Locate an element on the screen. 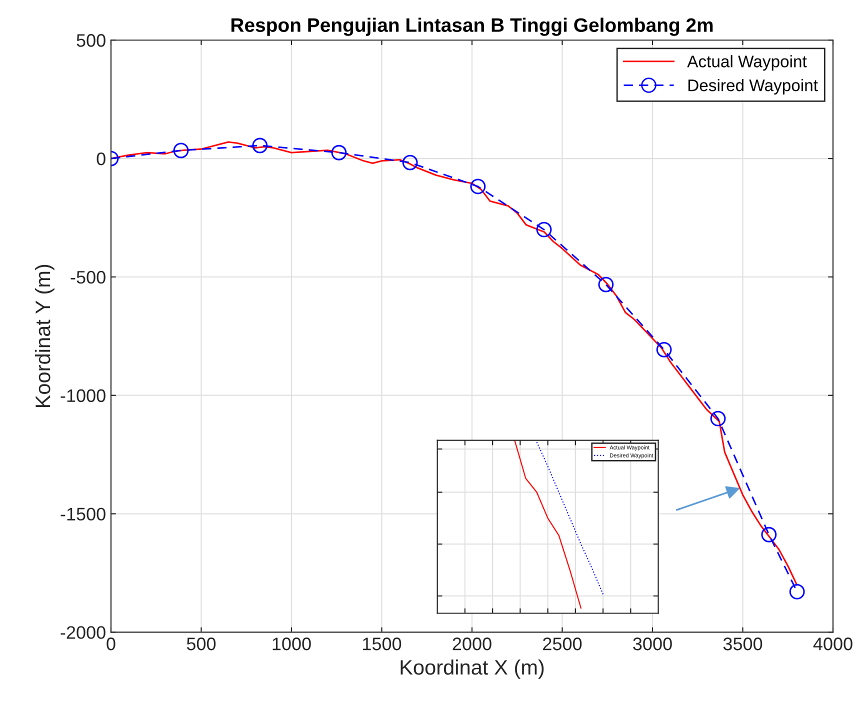 This screenshot has height=704, width=857. x-tick-label: 0 is located at coordinates (111, 644).